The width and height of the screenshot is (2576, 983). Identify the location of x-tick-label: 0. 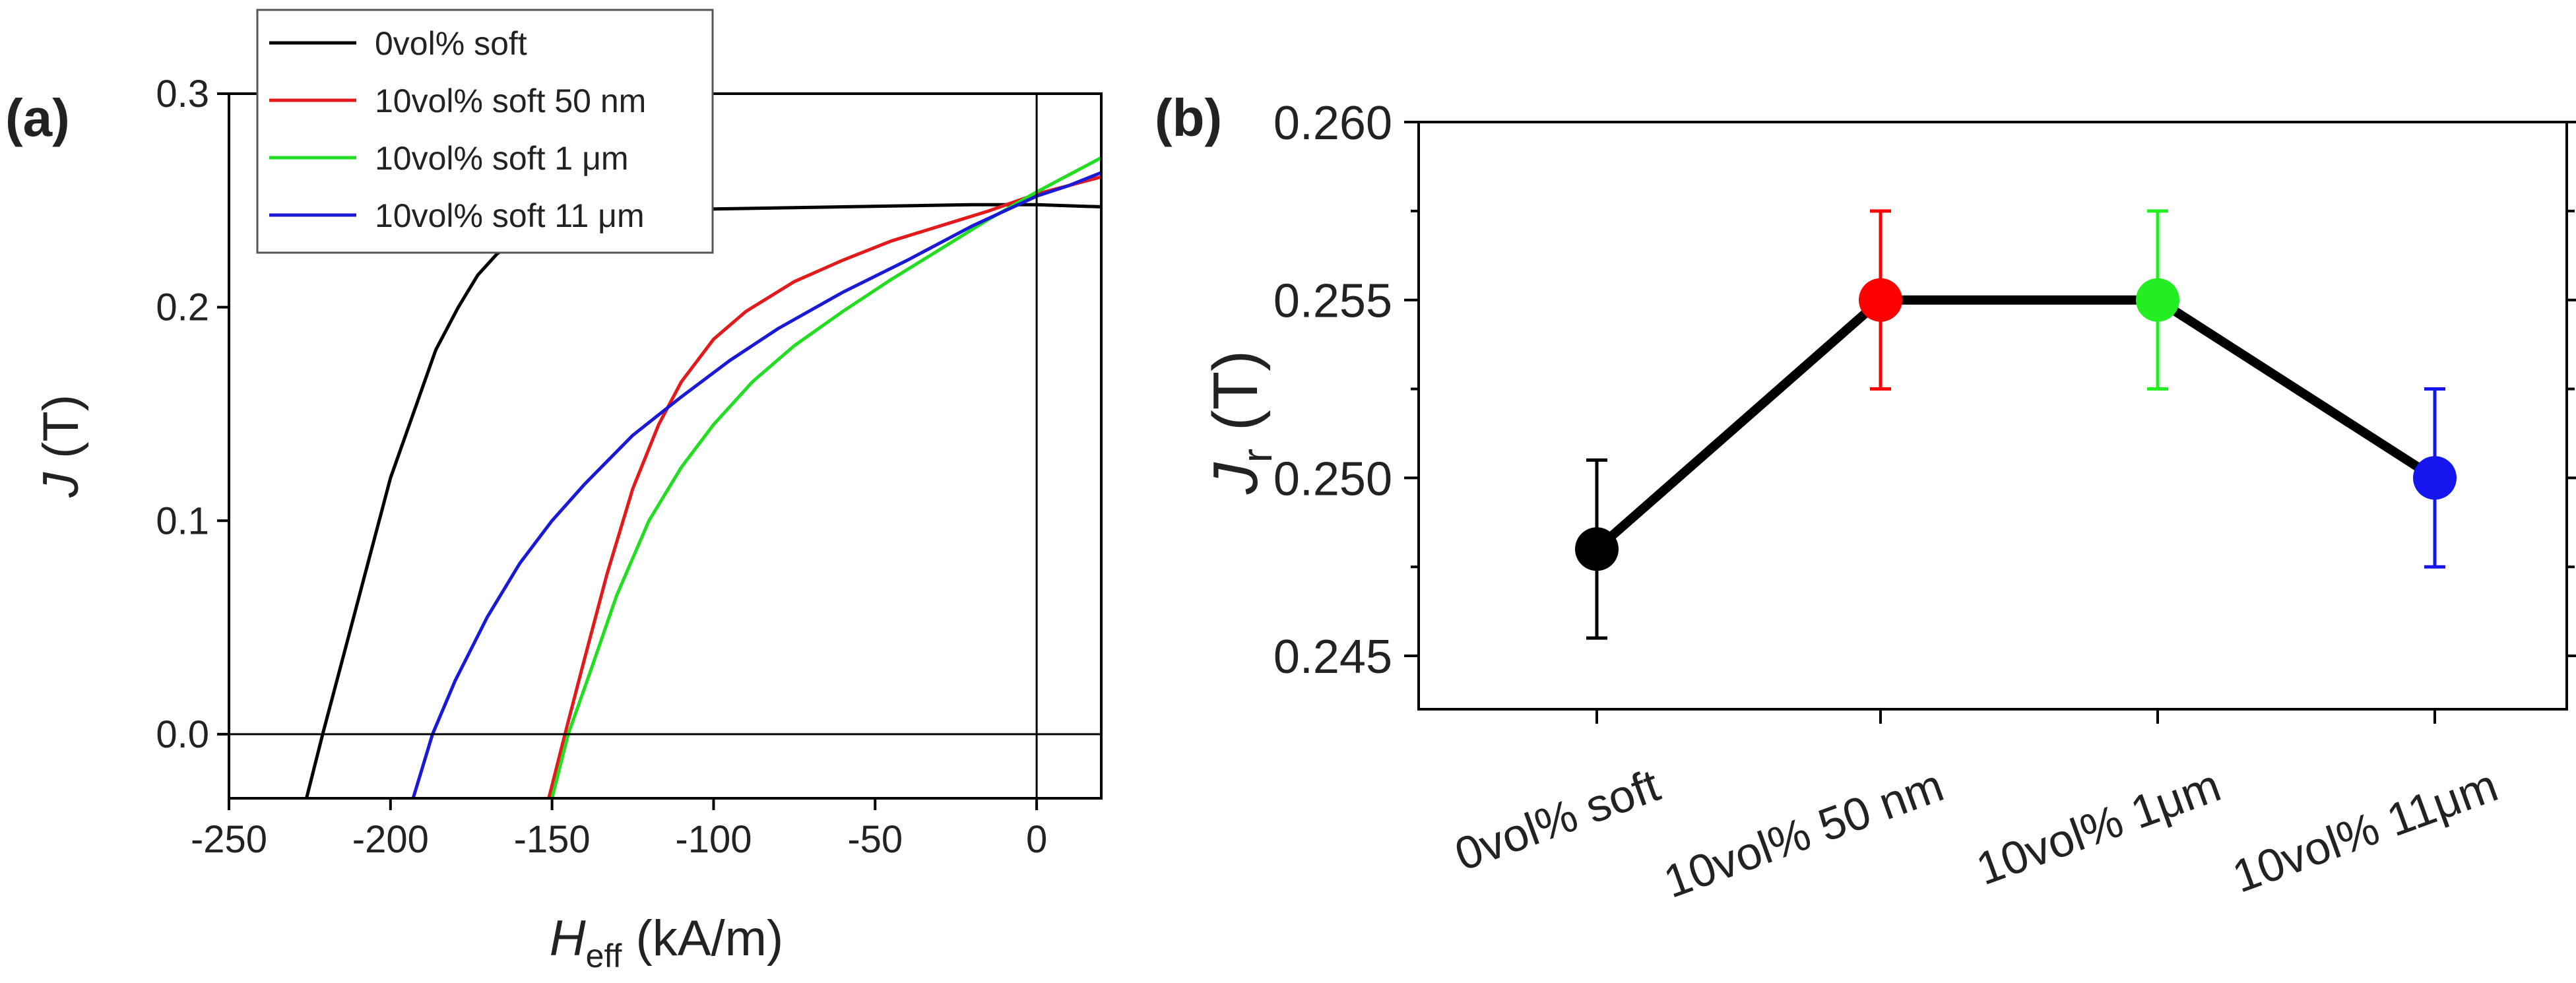
(1036, 840).